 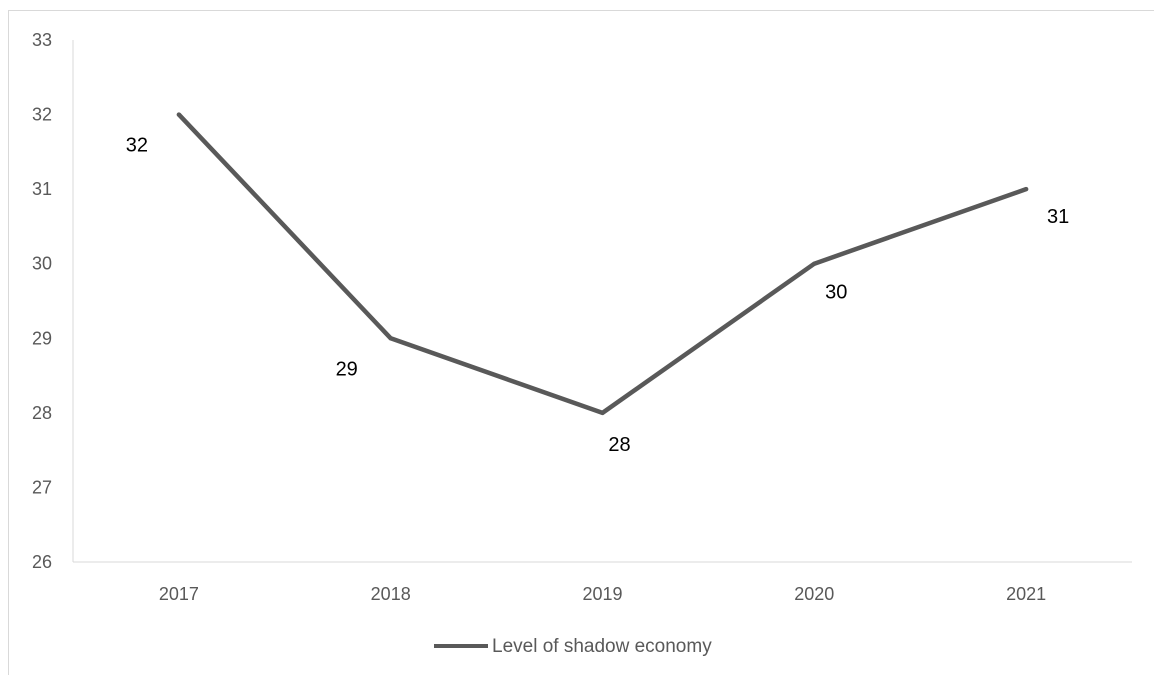 I want to click on legend-label: Level of shadow economy, so click(x=602, y=646).